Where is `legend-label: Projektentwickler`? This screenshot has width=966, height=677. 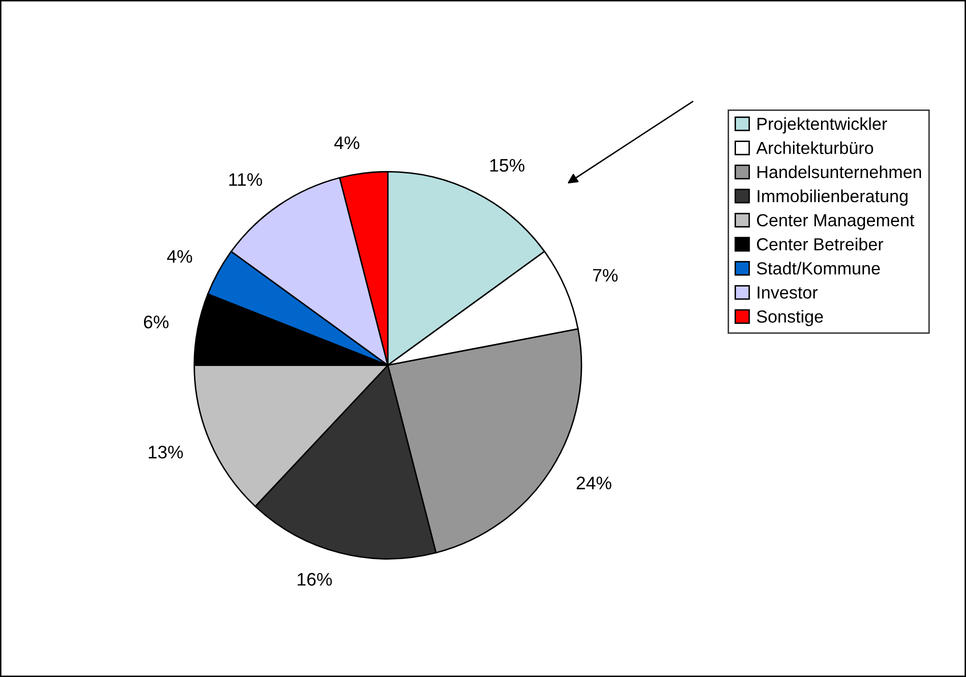 legend-label: Projektentwickler is located at coordinates (823, 125).